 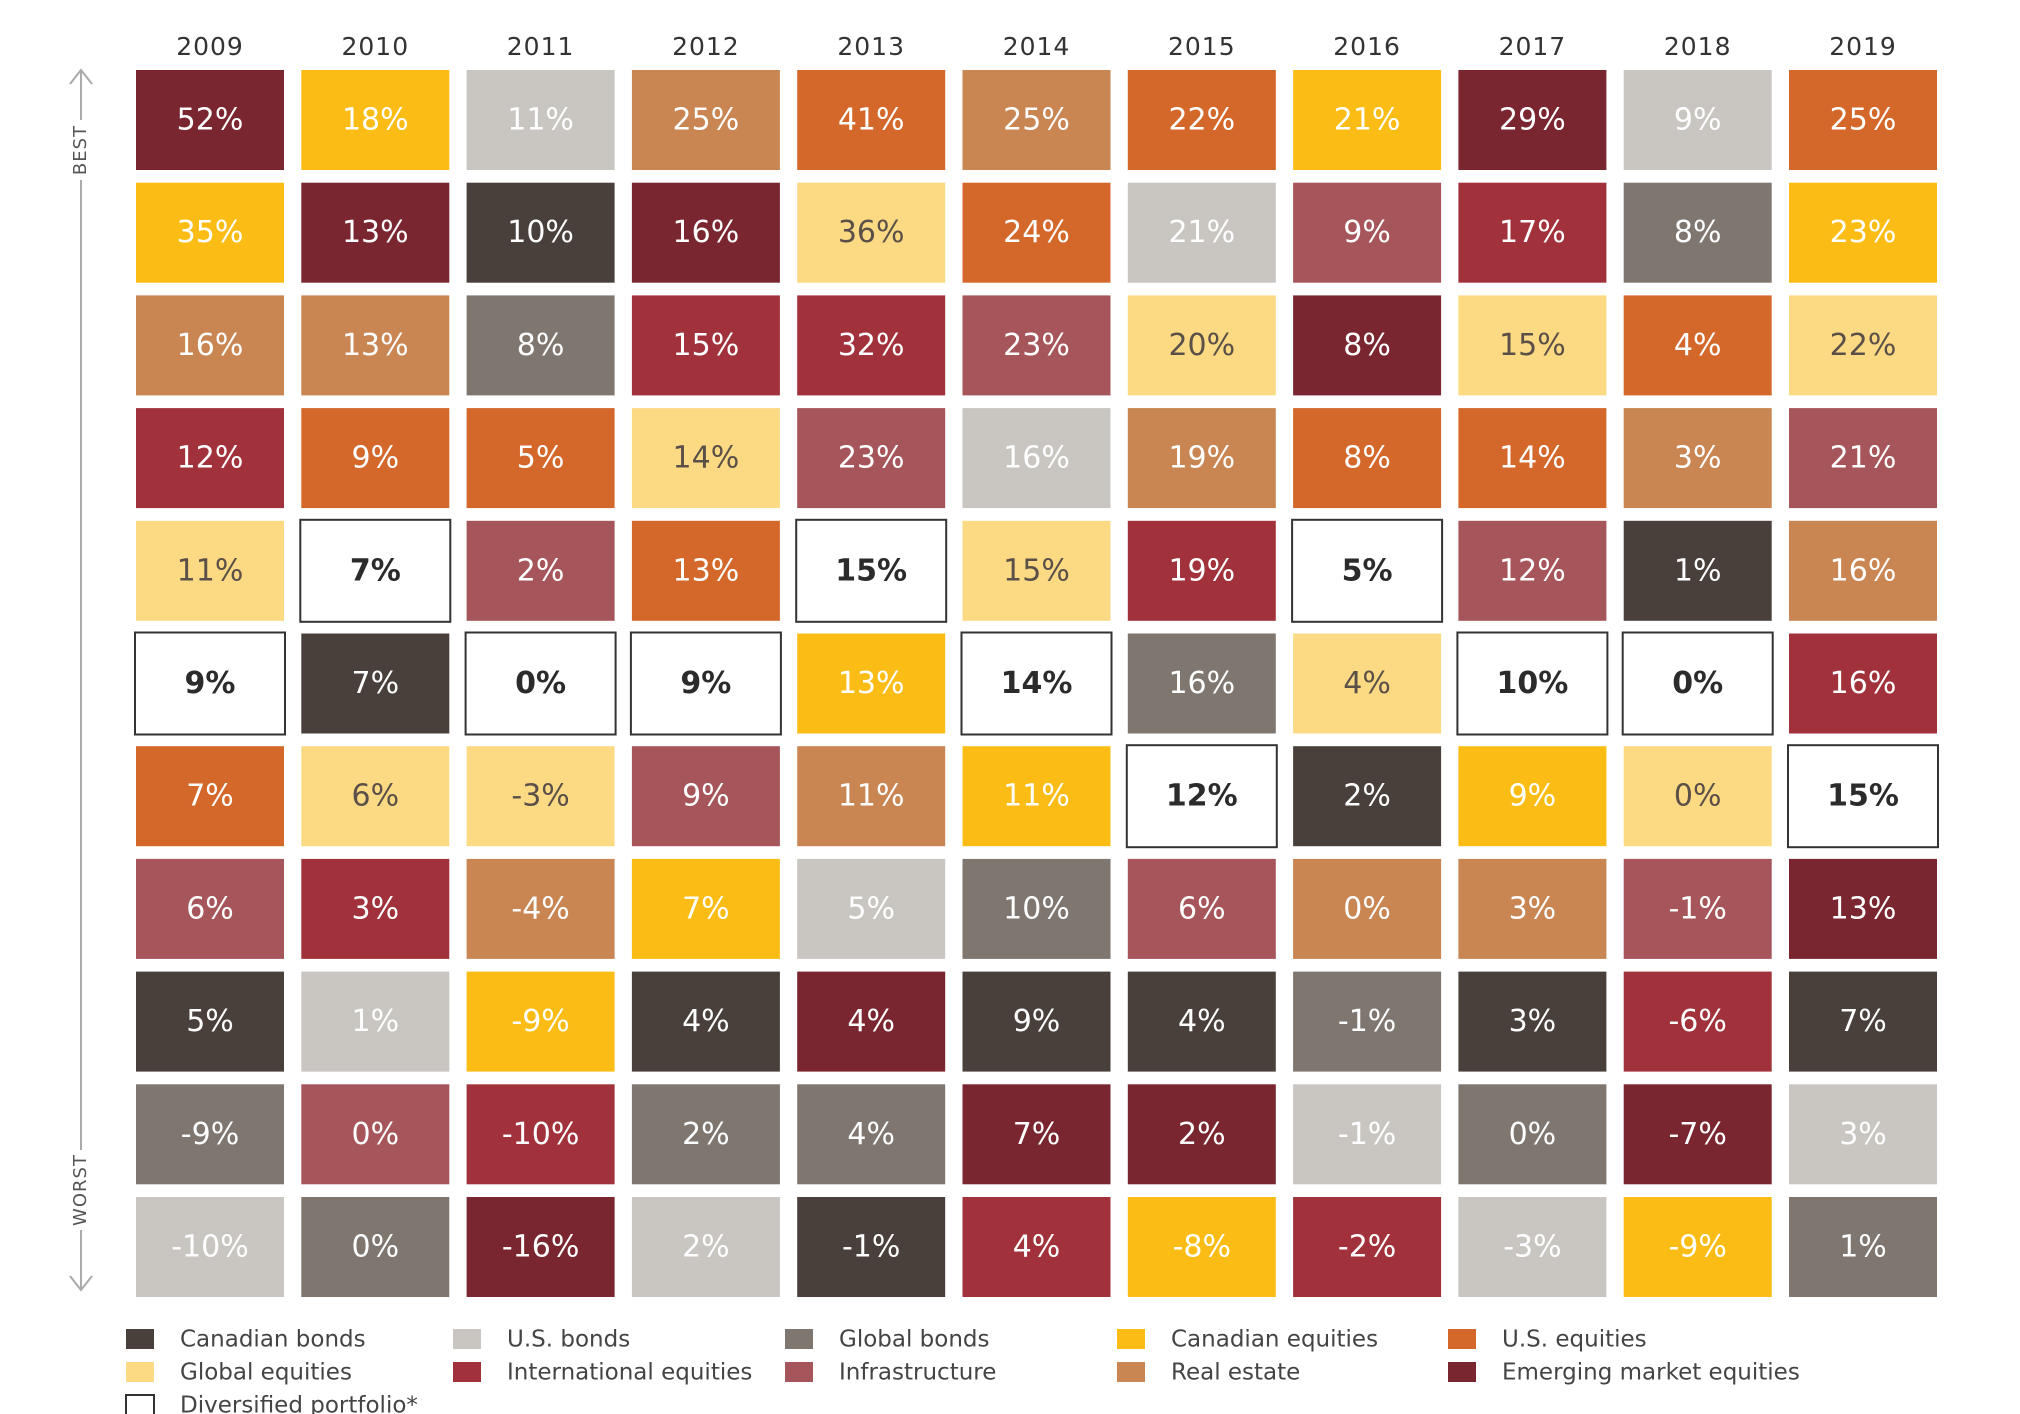 I want to click on legend-label: U.S. bonds, so click(x=568, y=1340).